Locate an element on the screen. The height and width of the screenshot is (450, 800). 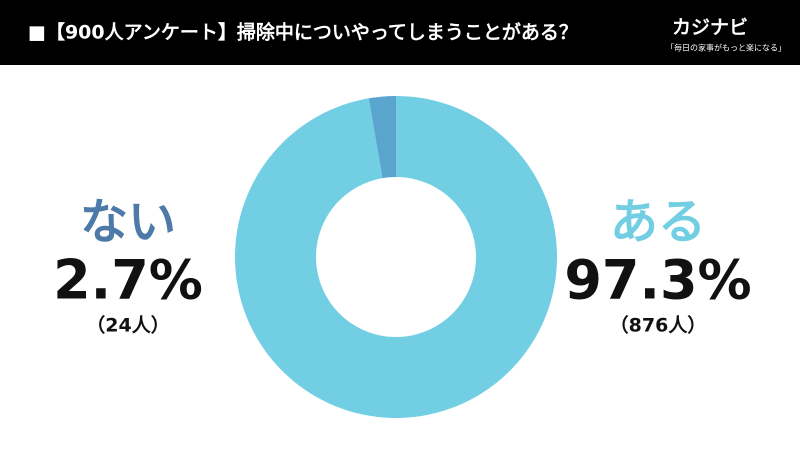
count-label: （24人） is located at coordinates (127, 325).